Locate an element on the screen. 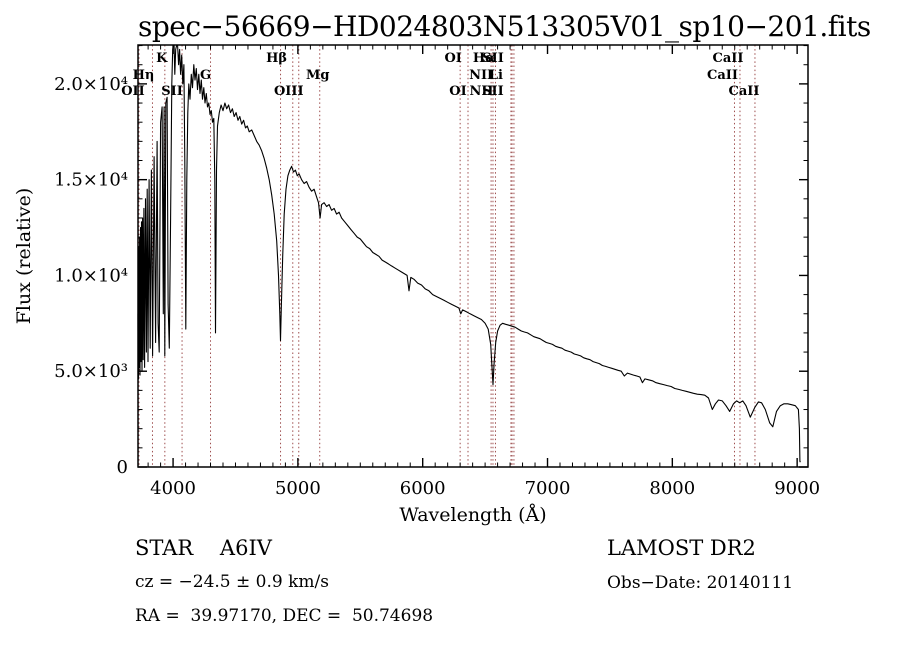 This screenshot has width=900, height=649. line-label: Li is located at coordinates (496, 75).